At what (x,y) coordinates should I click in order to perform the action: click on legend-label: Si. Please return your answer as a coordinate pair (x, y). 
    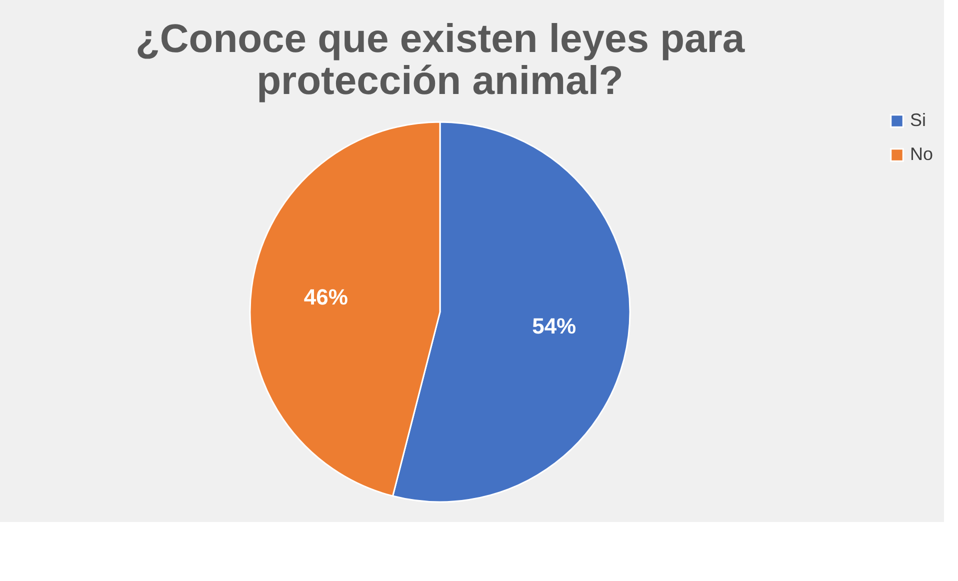
    Looking at the image, I should click on (918, 120).